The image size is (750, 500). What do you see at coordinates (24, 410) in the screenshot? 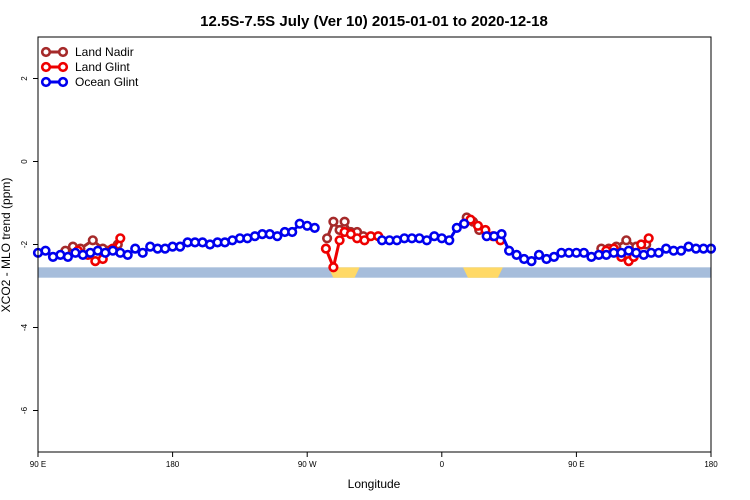
I see `y-tick-label: -6` at bounding box center [24, 410].